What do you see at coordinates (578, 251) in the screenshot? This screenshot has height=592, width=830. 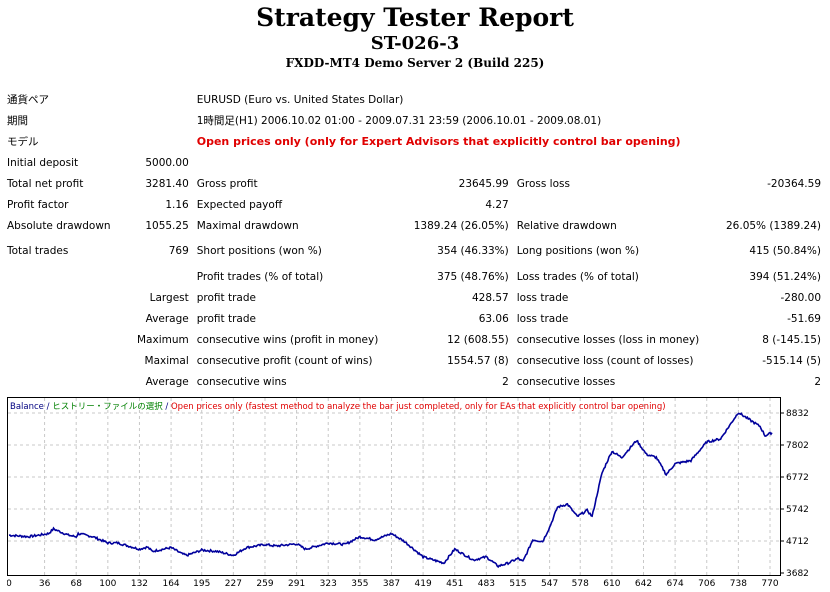 I see `stats-cell: Long positions (won %)` at bounding box center [578, 251].